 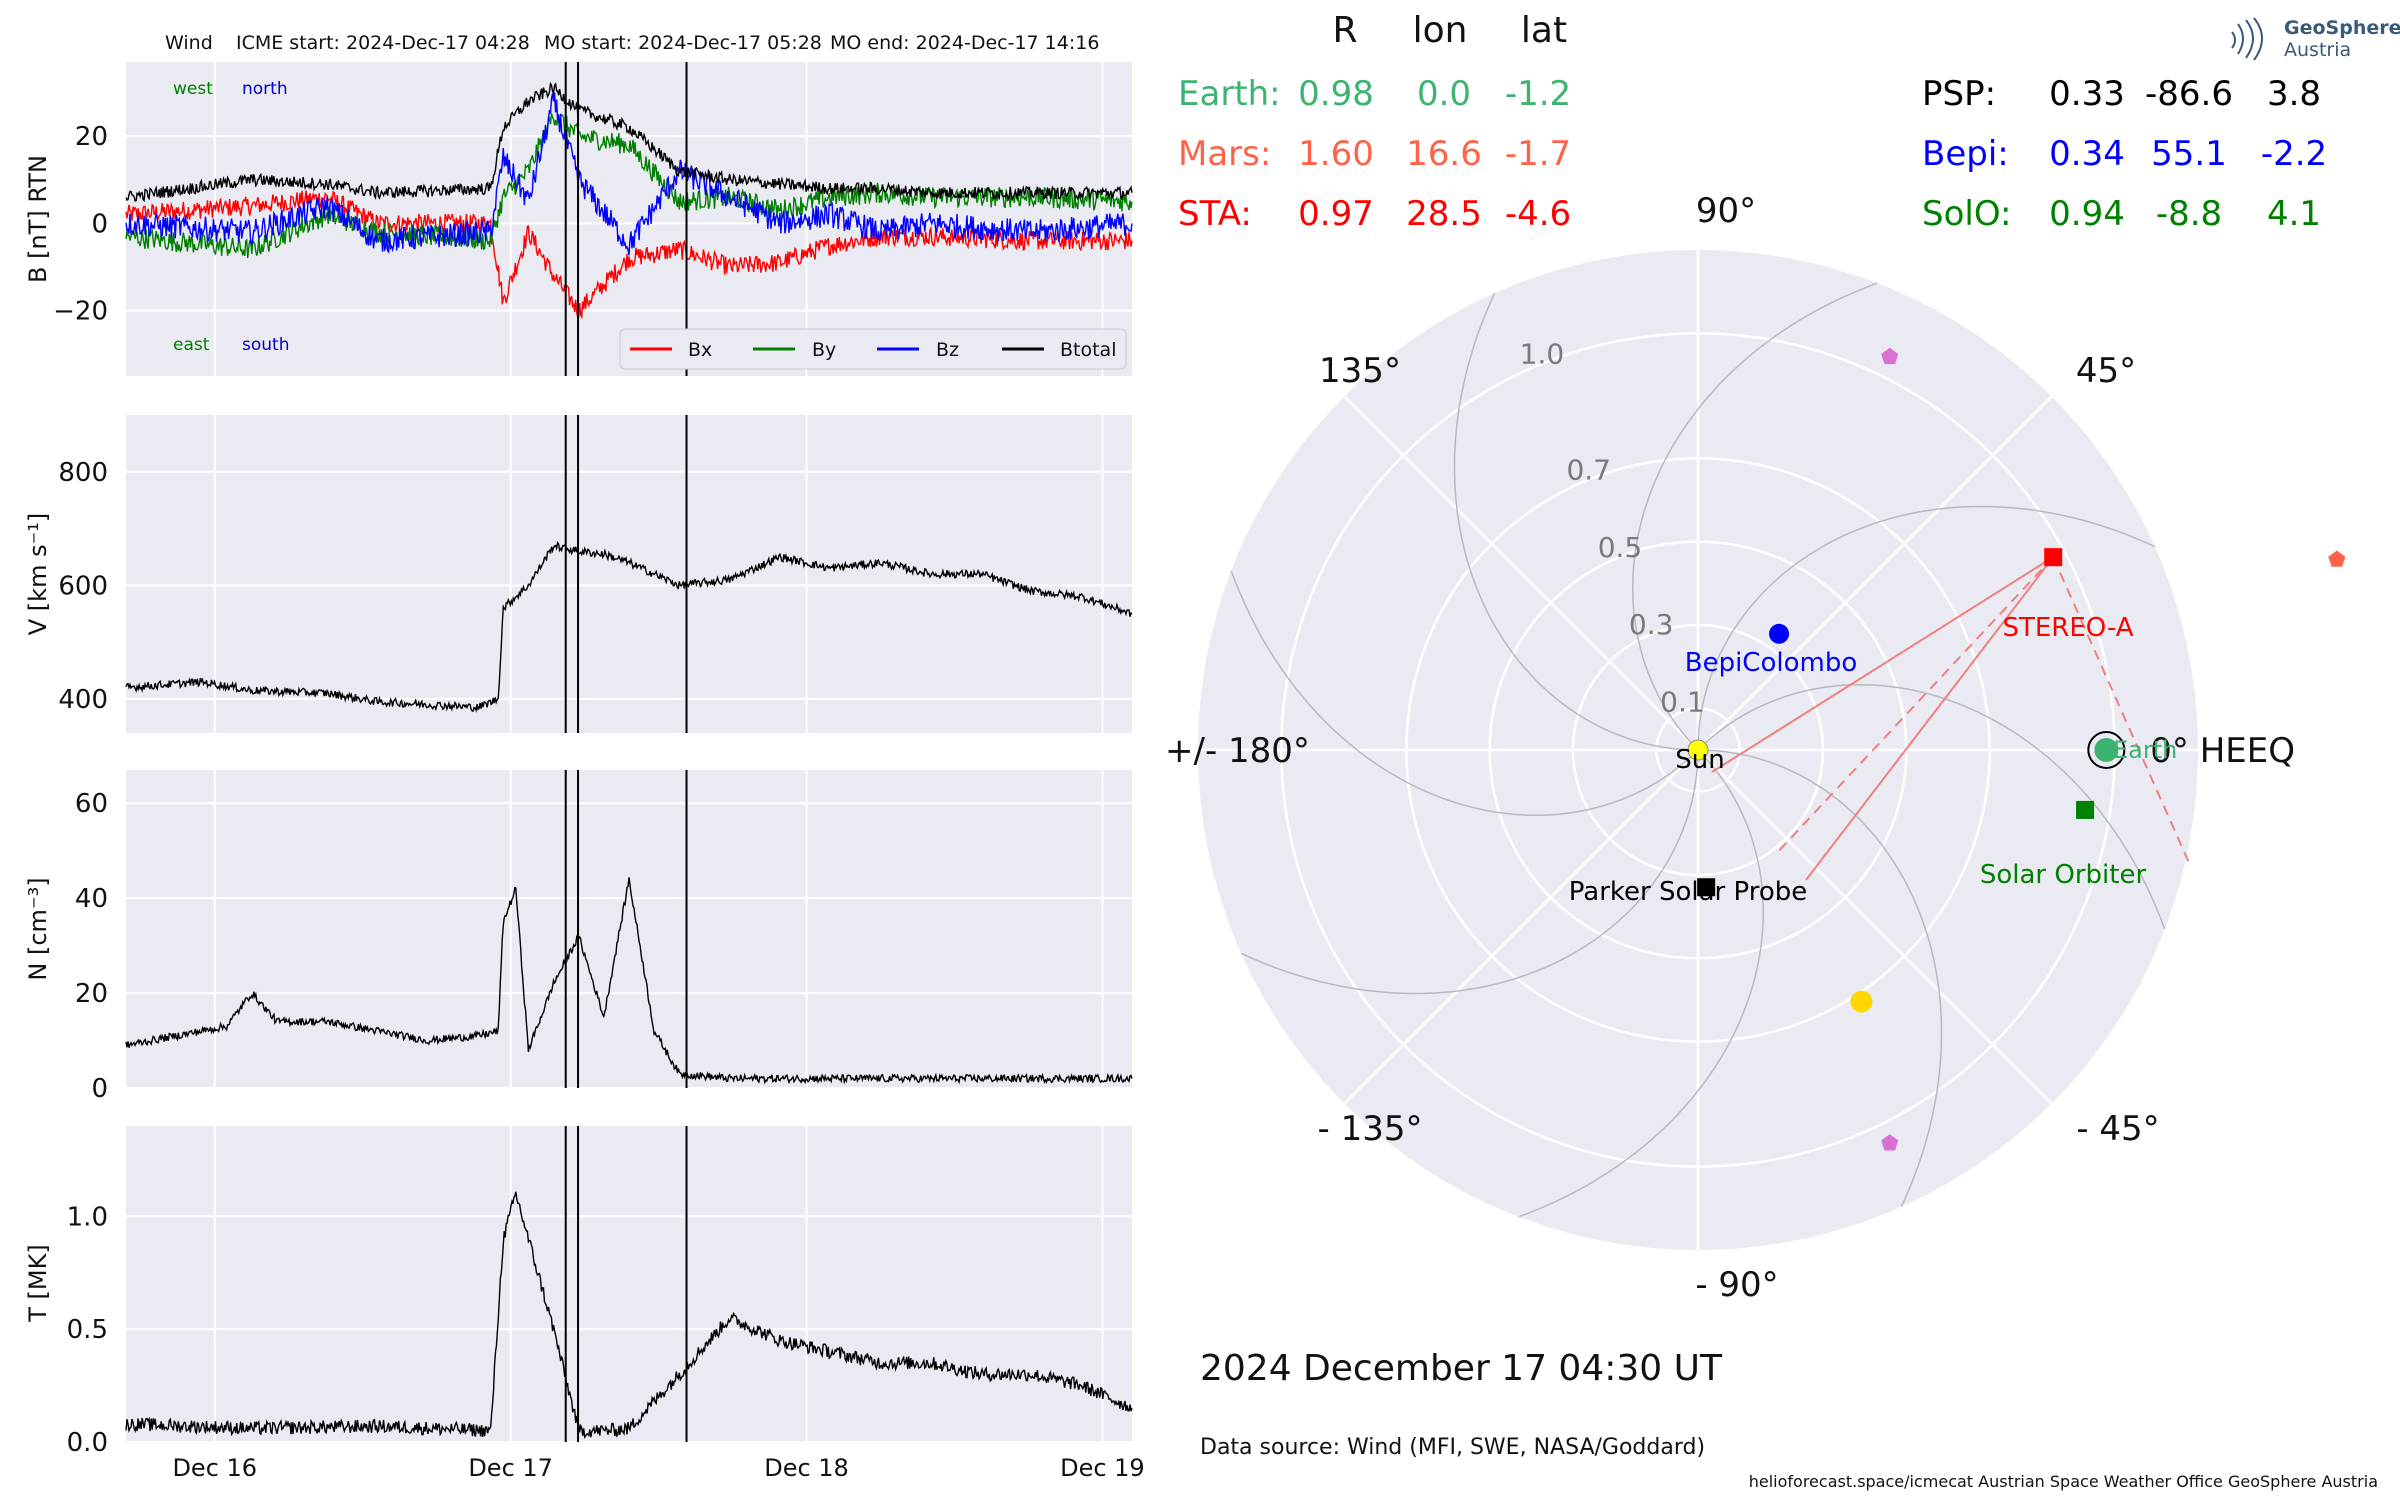 I want to click on ytick-label: 800, so click(x=83, y=473).